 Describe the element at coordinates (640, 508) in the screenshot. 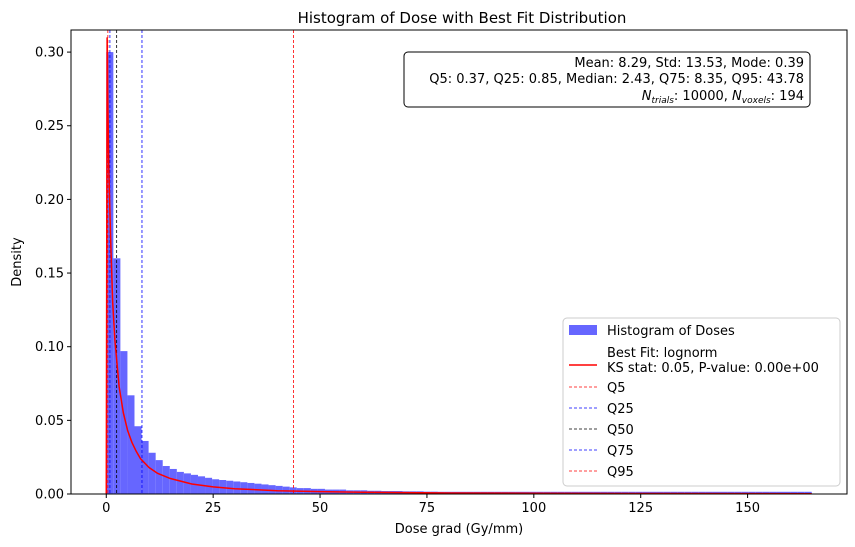

I see `x-tick-label: 125` at that location.